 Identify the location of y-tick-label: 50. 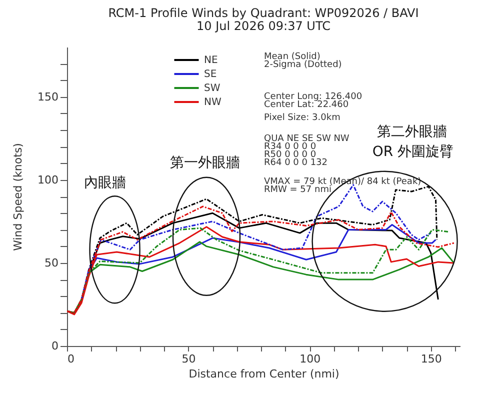
(51, 263).